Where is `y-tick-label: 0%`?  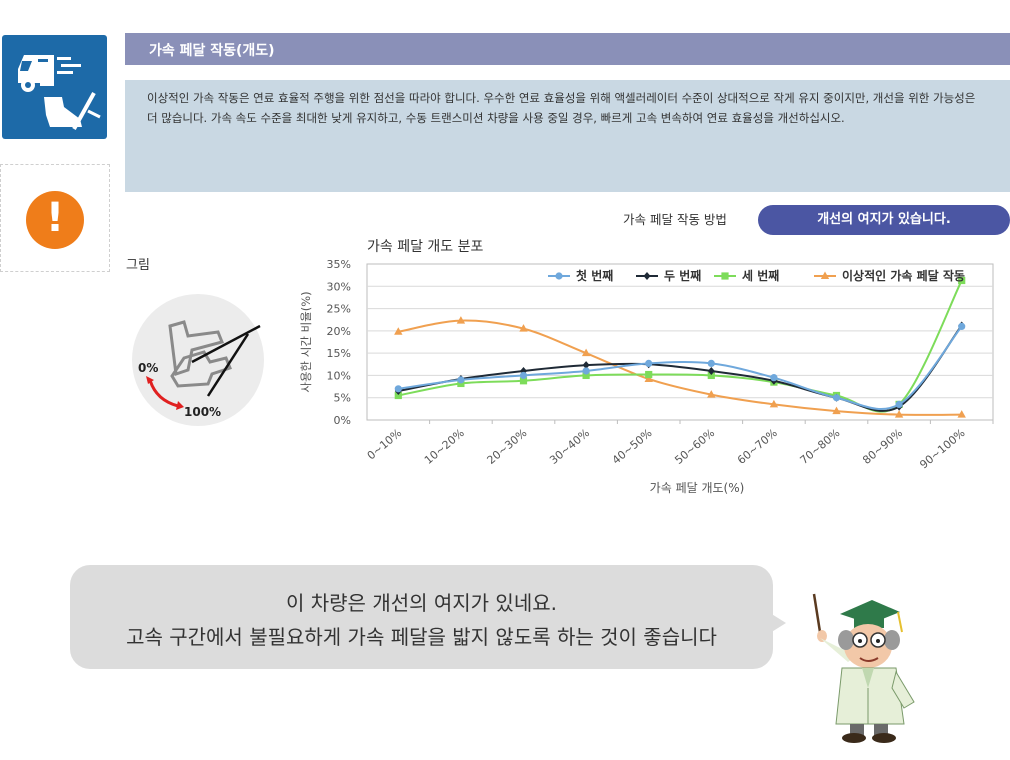
y-tick-label: 0% is located at coordinates (342, 420).